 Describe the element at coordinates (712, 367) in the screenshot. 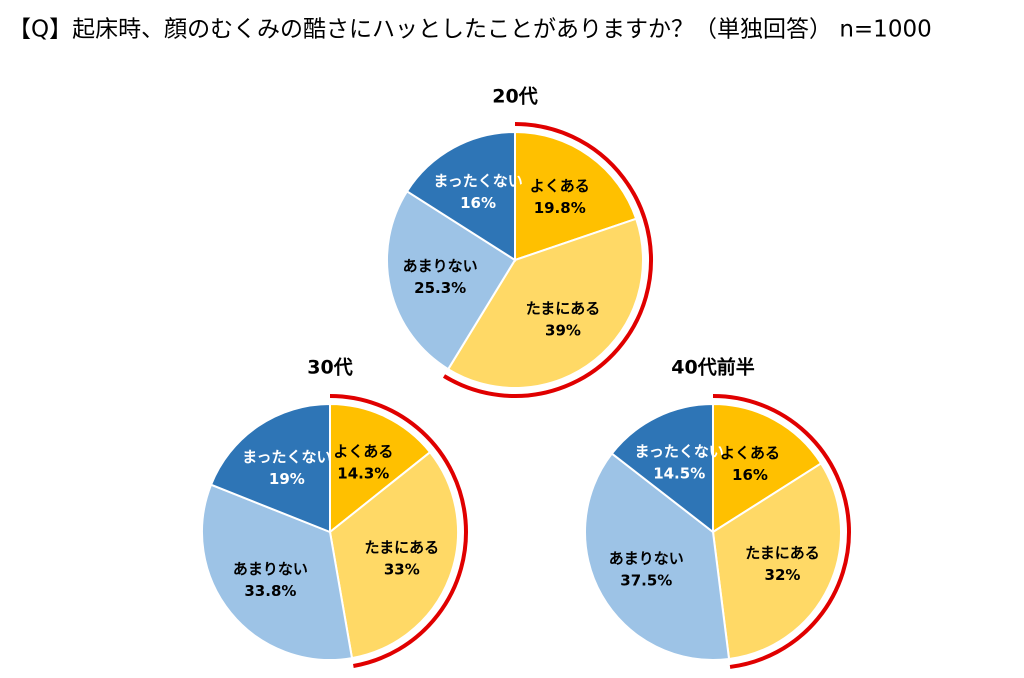

I see `pie-title: 40代前半` at that location.